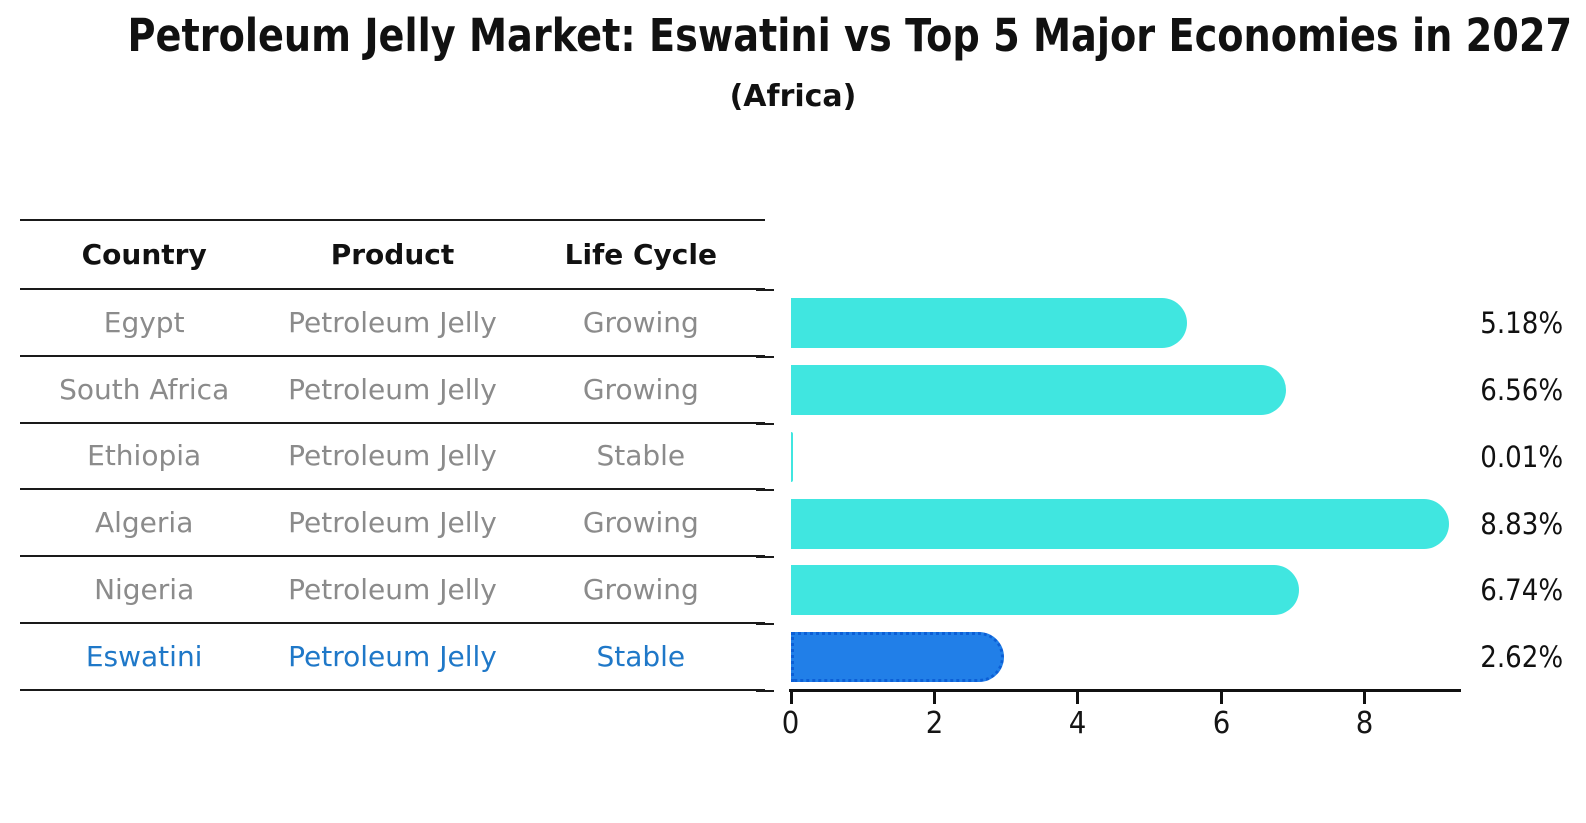  I want to click on x-tick-label: 6, so click(1221, 723).